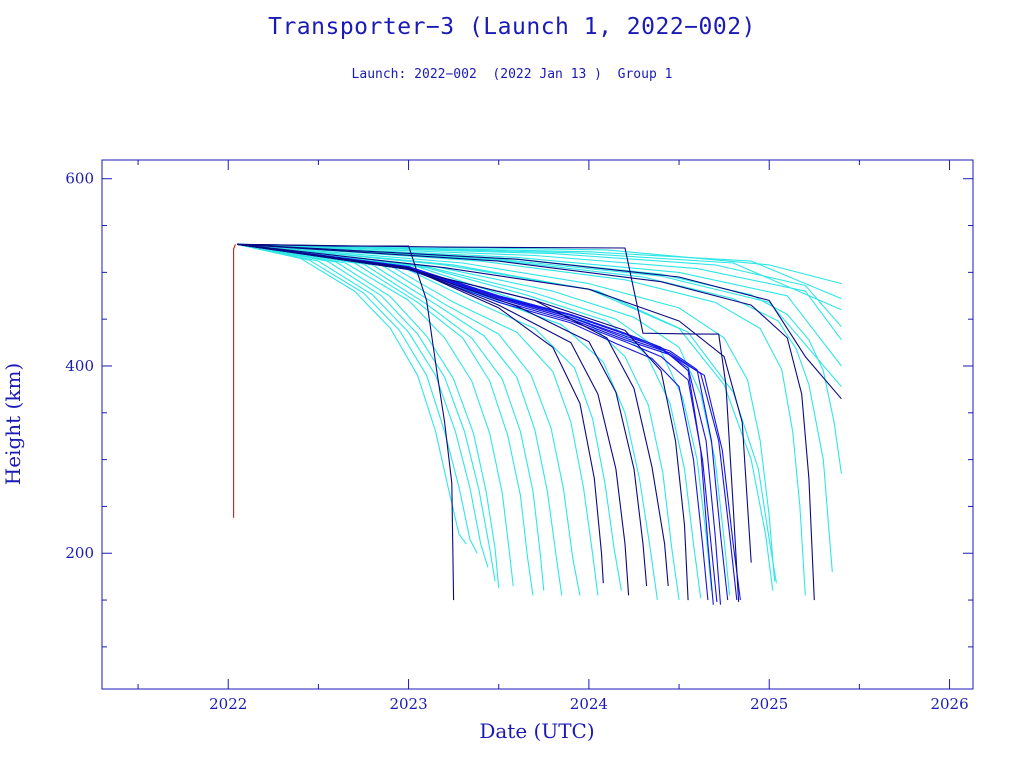  What do you see at coordinates (228, 704) in the screenshot?
I see `x-tick-label: 2022` at bounding box center [228, 704].